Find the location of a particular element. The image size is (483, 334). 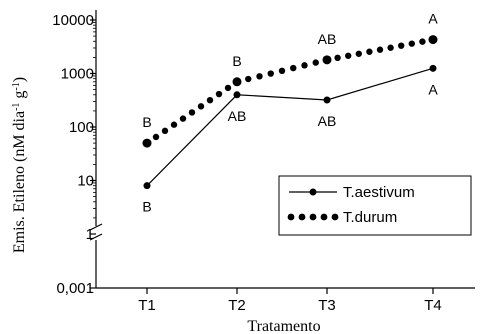

y-axis-break-mark-upper is located at coordinates (96, 227).